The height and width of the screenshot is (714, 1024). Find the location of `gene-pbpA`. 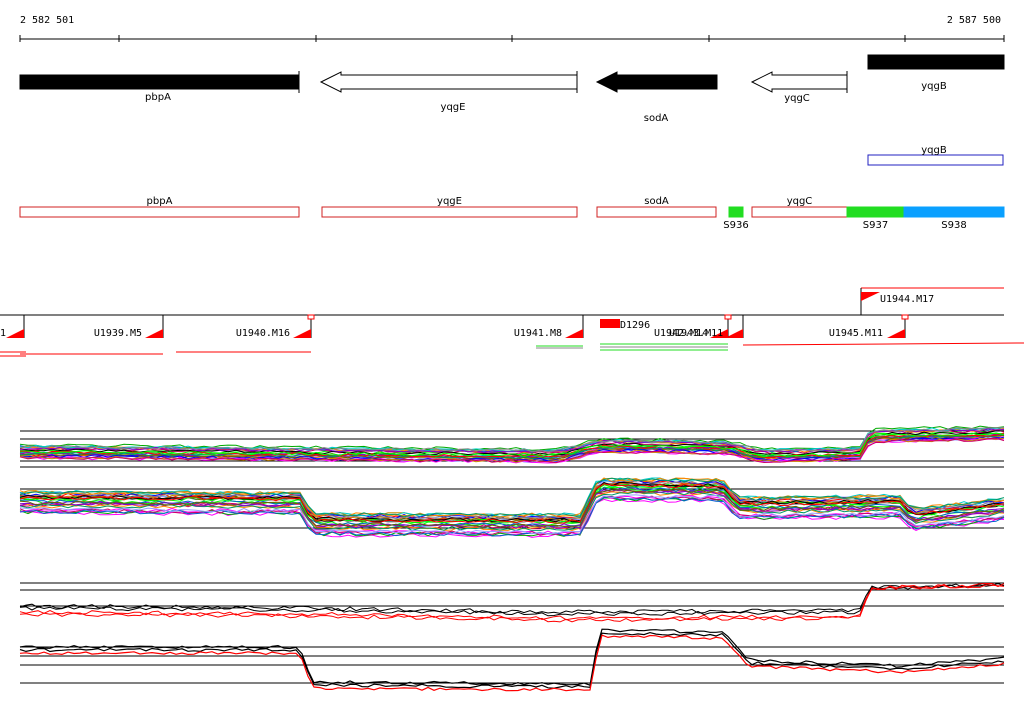

gene-pbpA is located at coordinates (159, 82).